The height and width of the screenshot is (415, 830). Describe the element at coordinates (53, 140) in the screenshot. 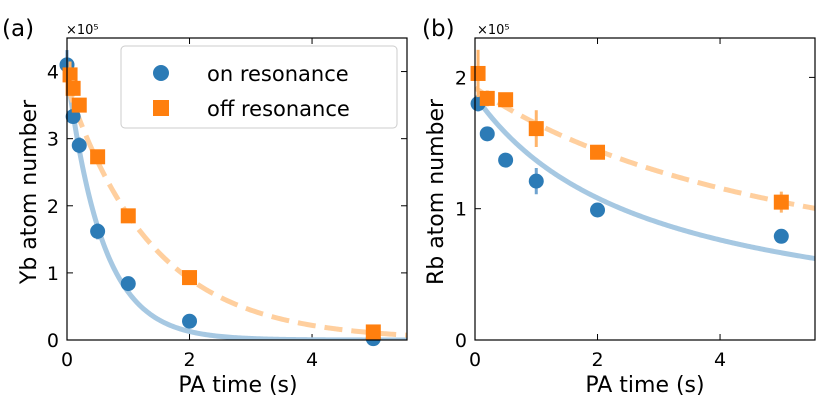

I see `y-tick-label: 3` at that location.